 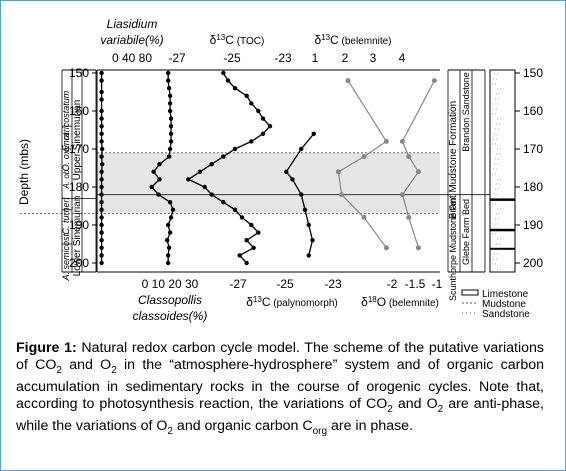 I want to click on liasidium-title-line1: Liasidium, so click(x=132, y=24).